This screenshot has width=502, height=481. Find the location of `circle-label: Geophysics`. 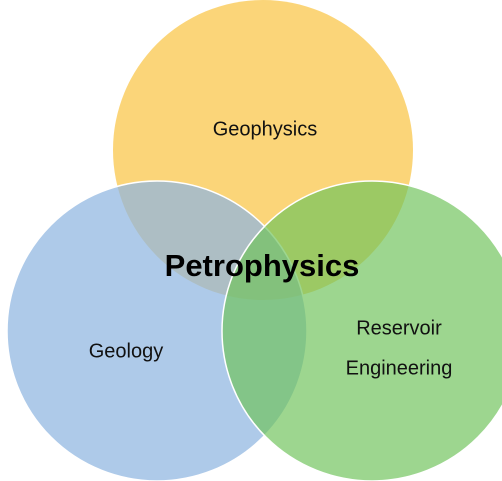

circle-label: Geophysics is located at coordinates (265, 129).